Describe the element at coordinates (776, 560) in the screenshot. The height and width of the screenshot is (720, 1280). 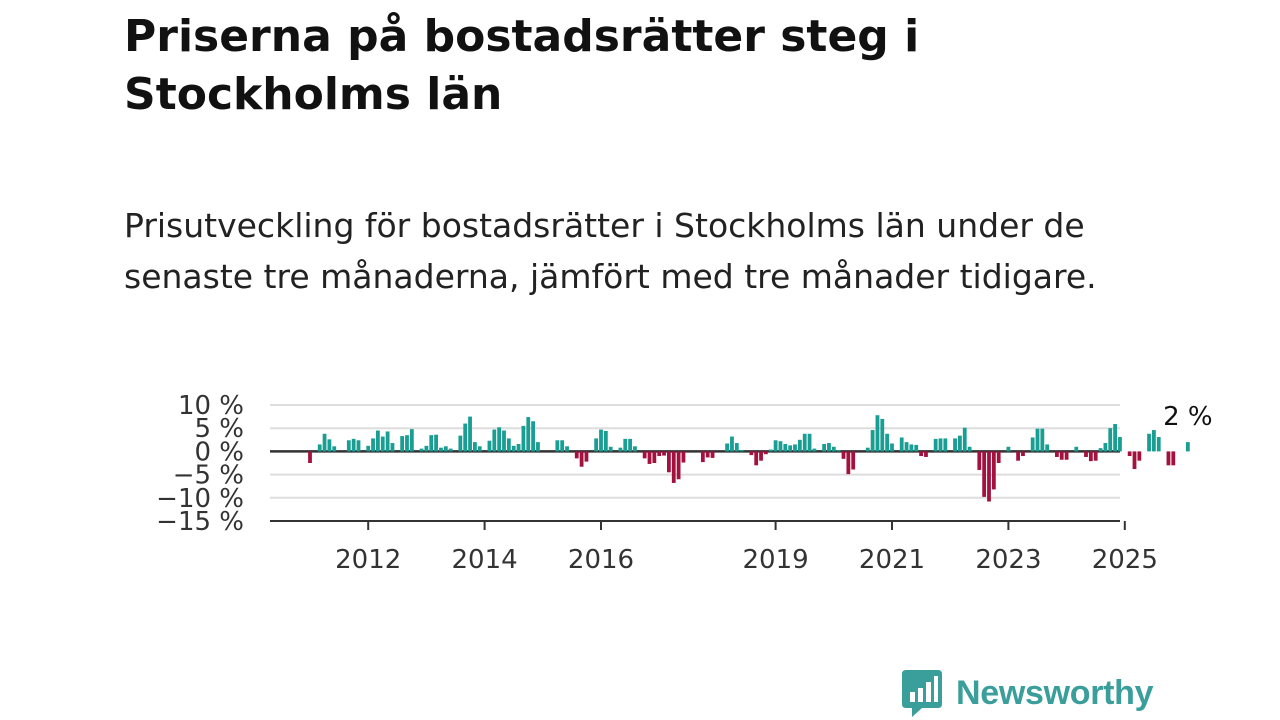
I see `x-tick-label: 2019` at that location.